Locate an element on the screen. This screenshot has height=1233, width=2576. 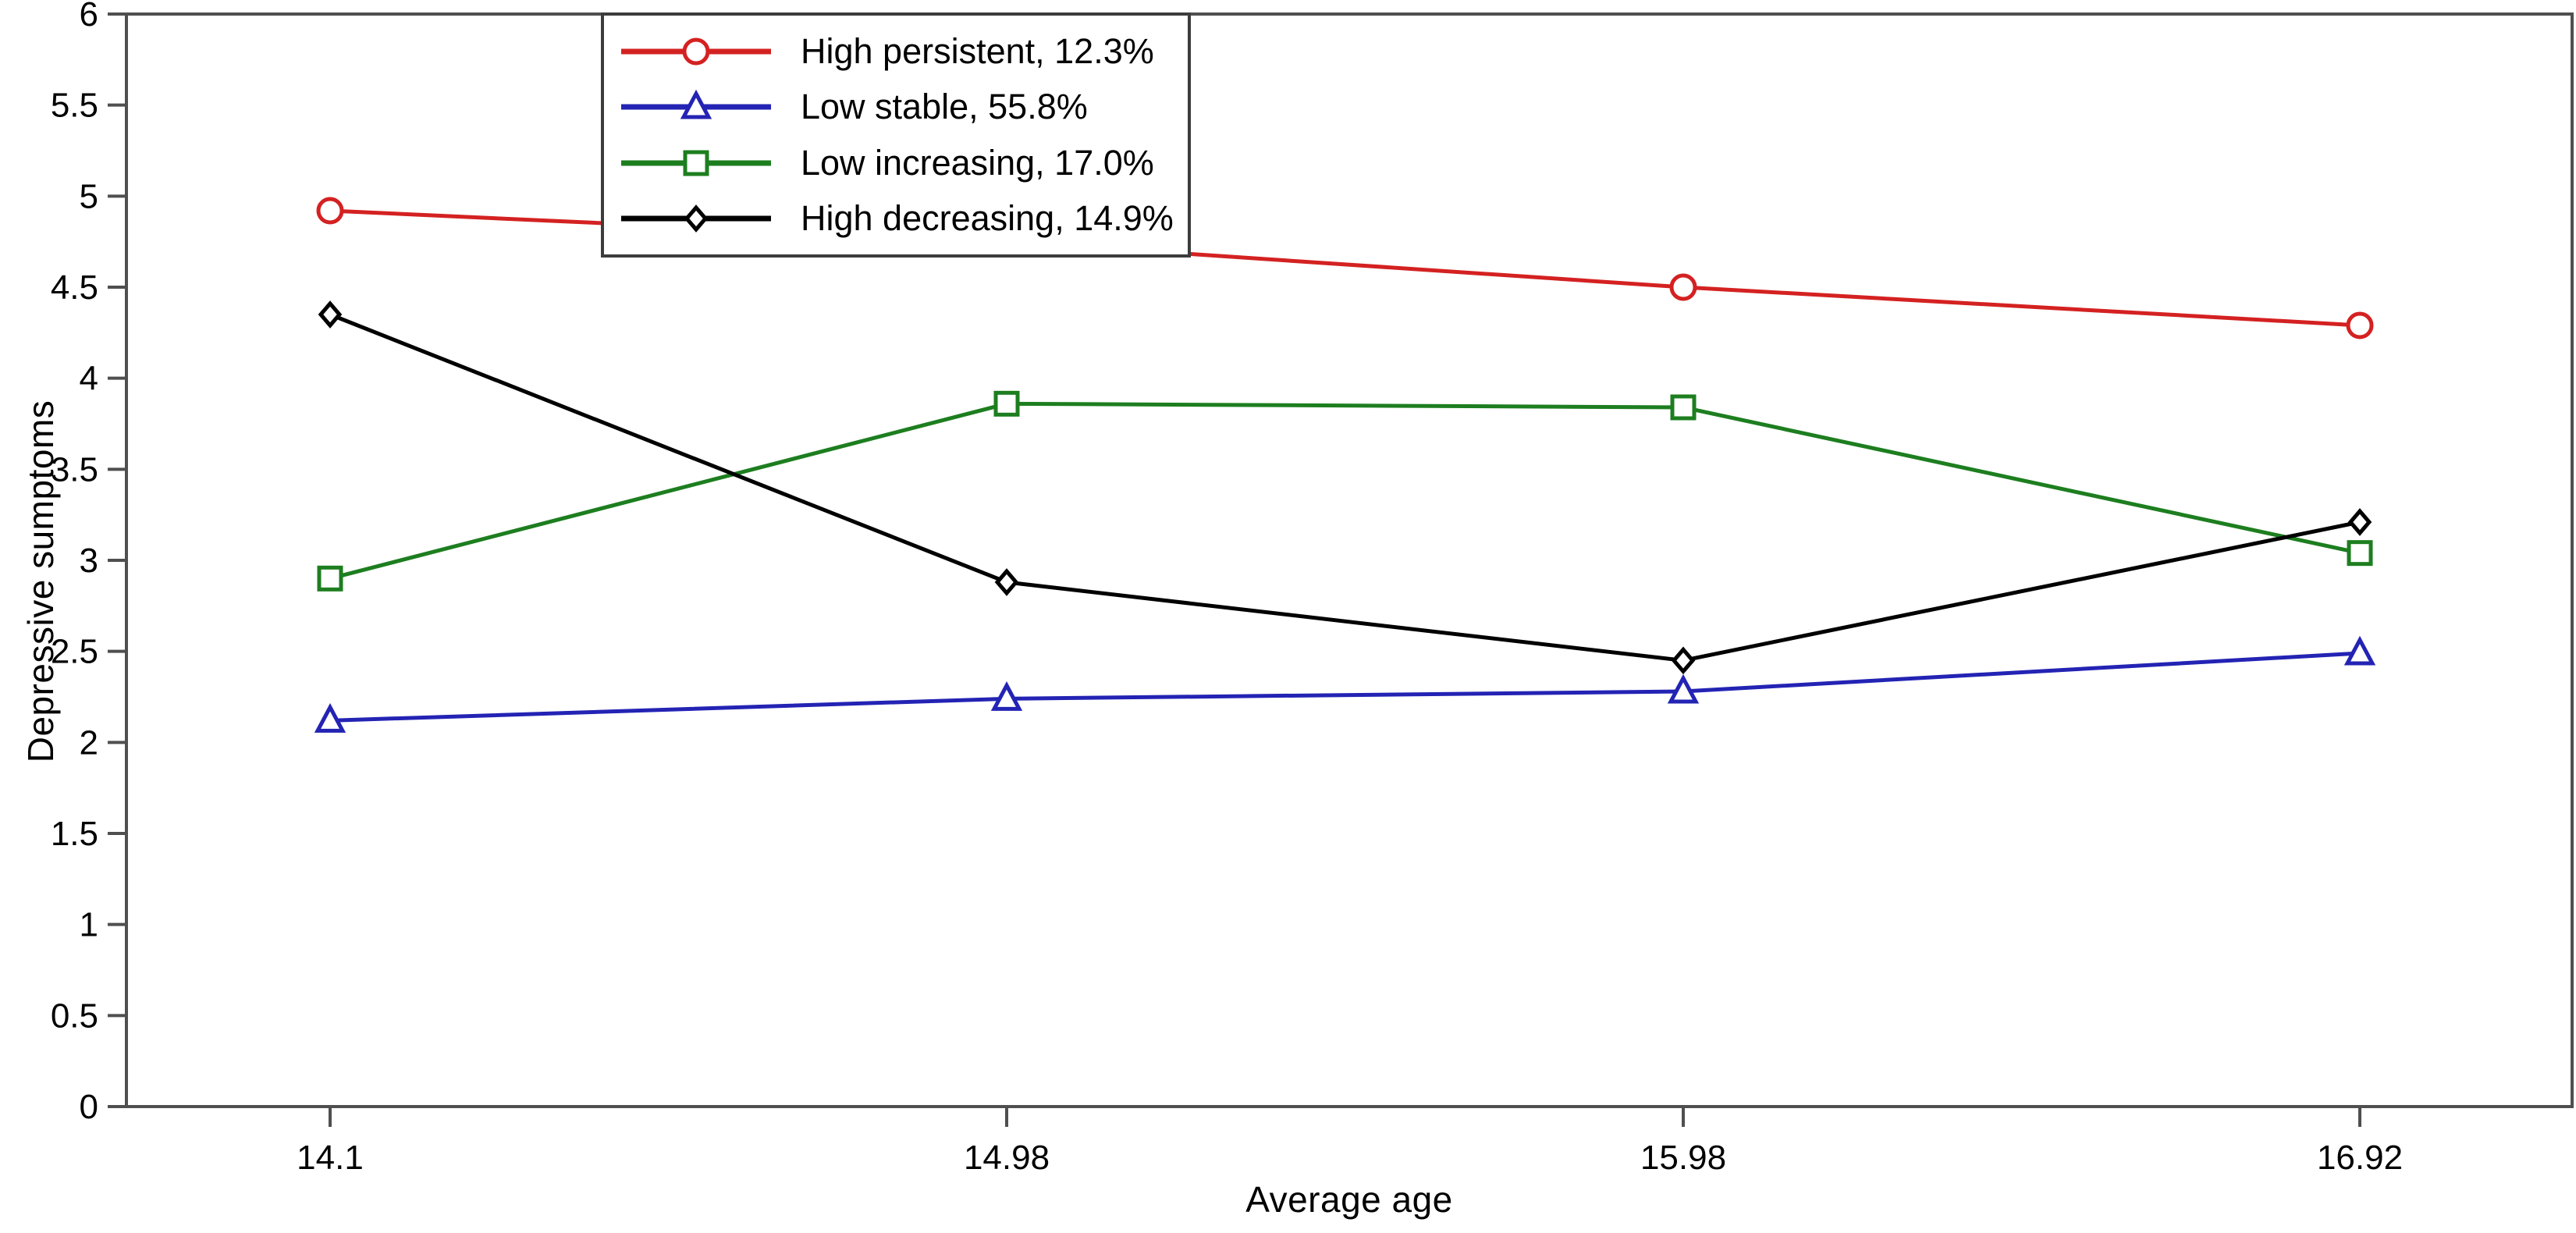
y-tick-label: 3.5 is located at coordinates (75, 470).